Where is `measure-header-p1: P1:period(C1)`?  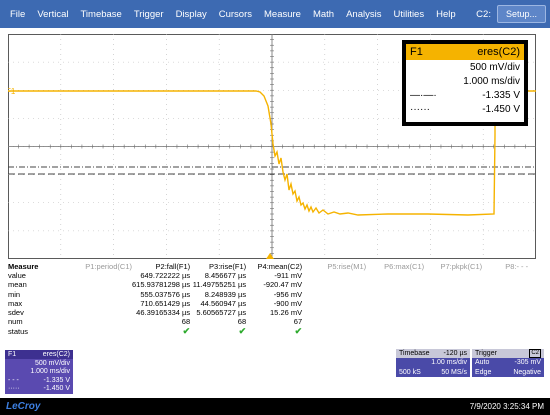
measure-header-p1: P1:period(C1) is located at coordinates (108, 267).